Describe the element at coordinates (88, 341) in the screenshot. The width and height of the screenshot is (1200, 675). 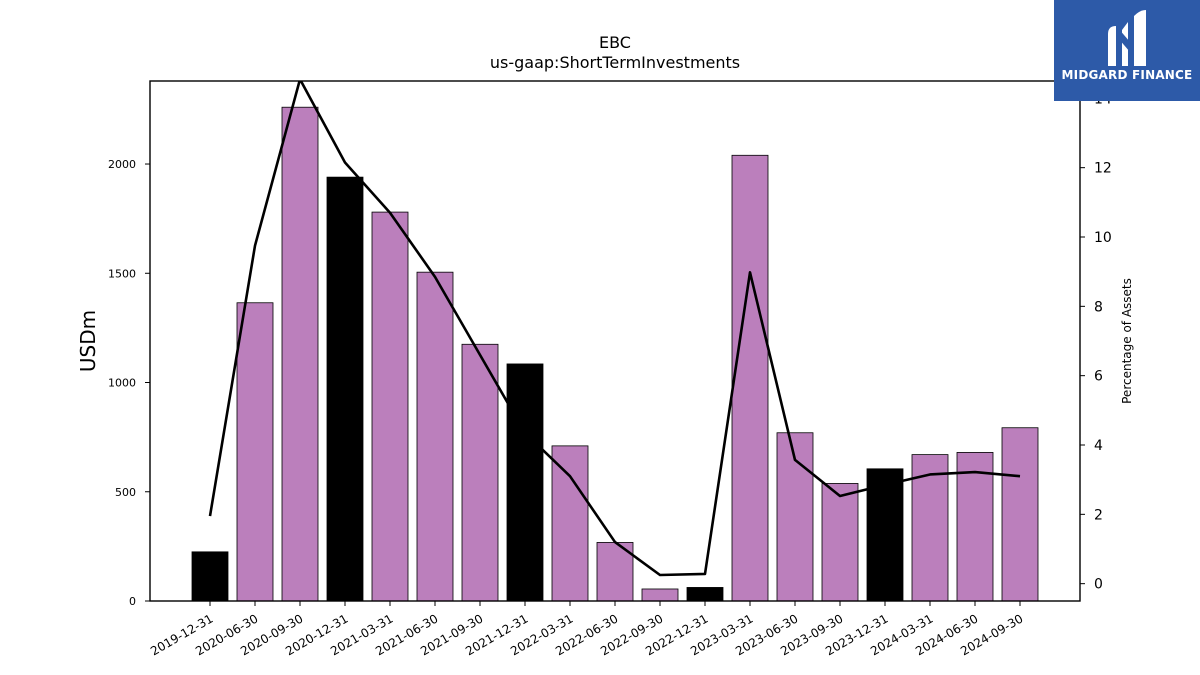
I see `y-axis-label: USDm` at that location.